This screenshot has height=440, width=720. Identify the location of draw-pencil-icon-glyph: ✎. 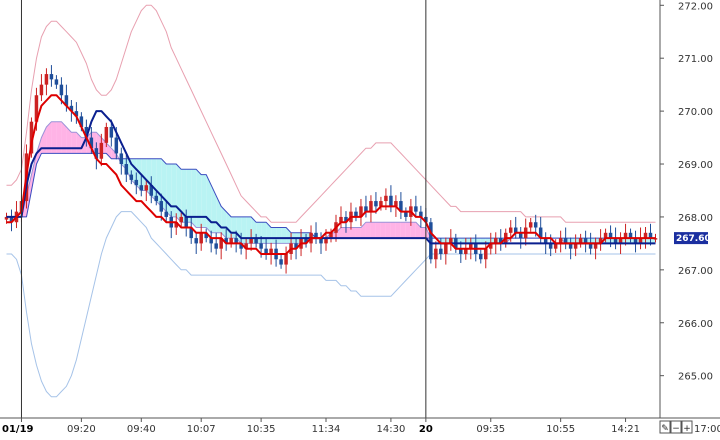
(665, 429).